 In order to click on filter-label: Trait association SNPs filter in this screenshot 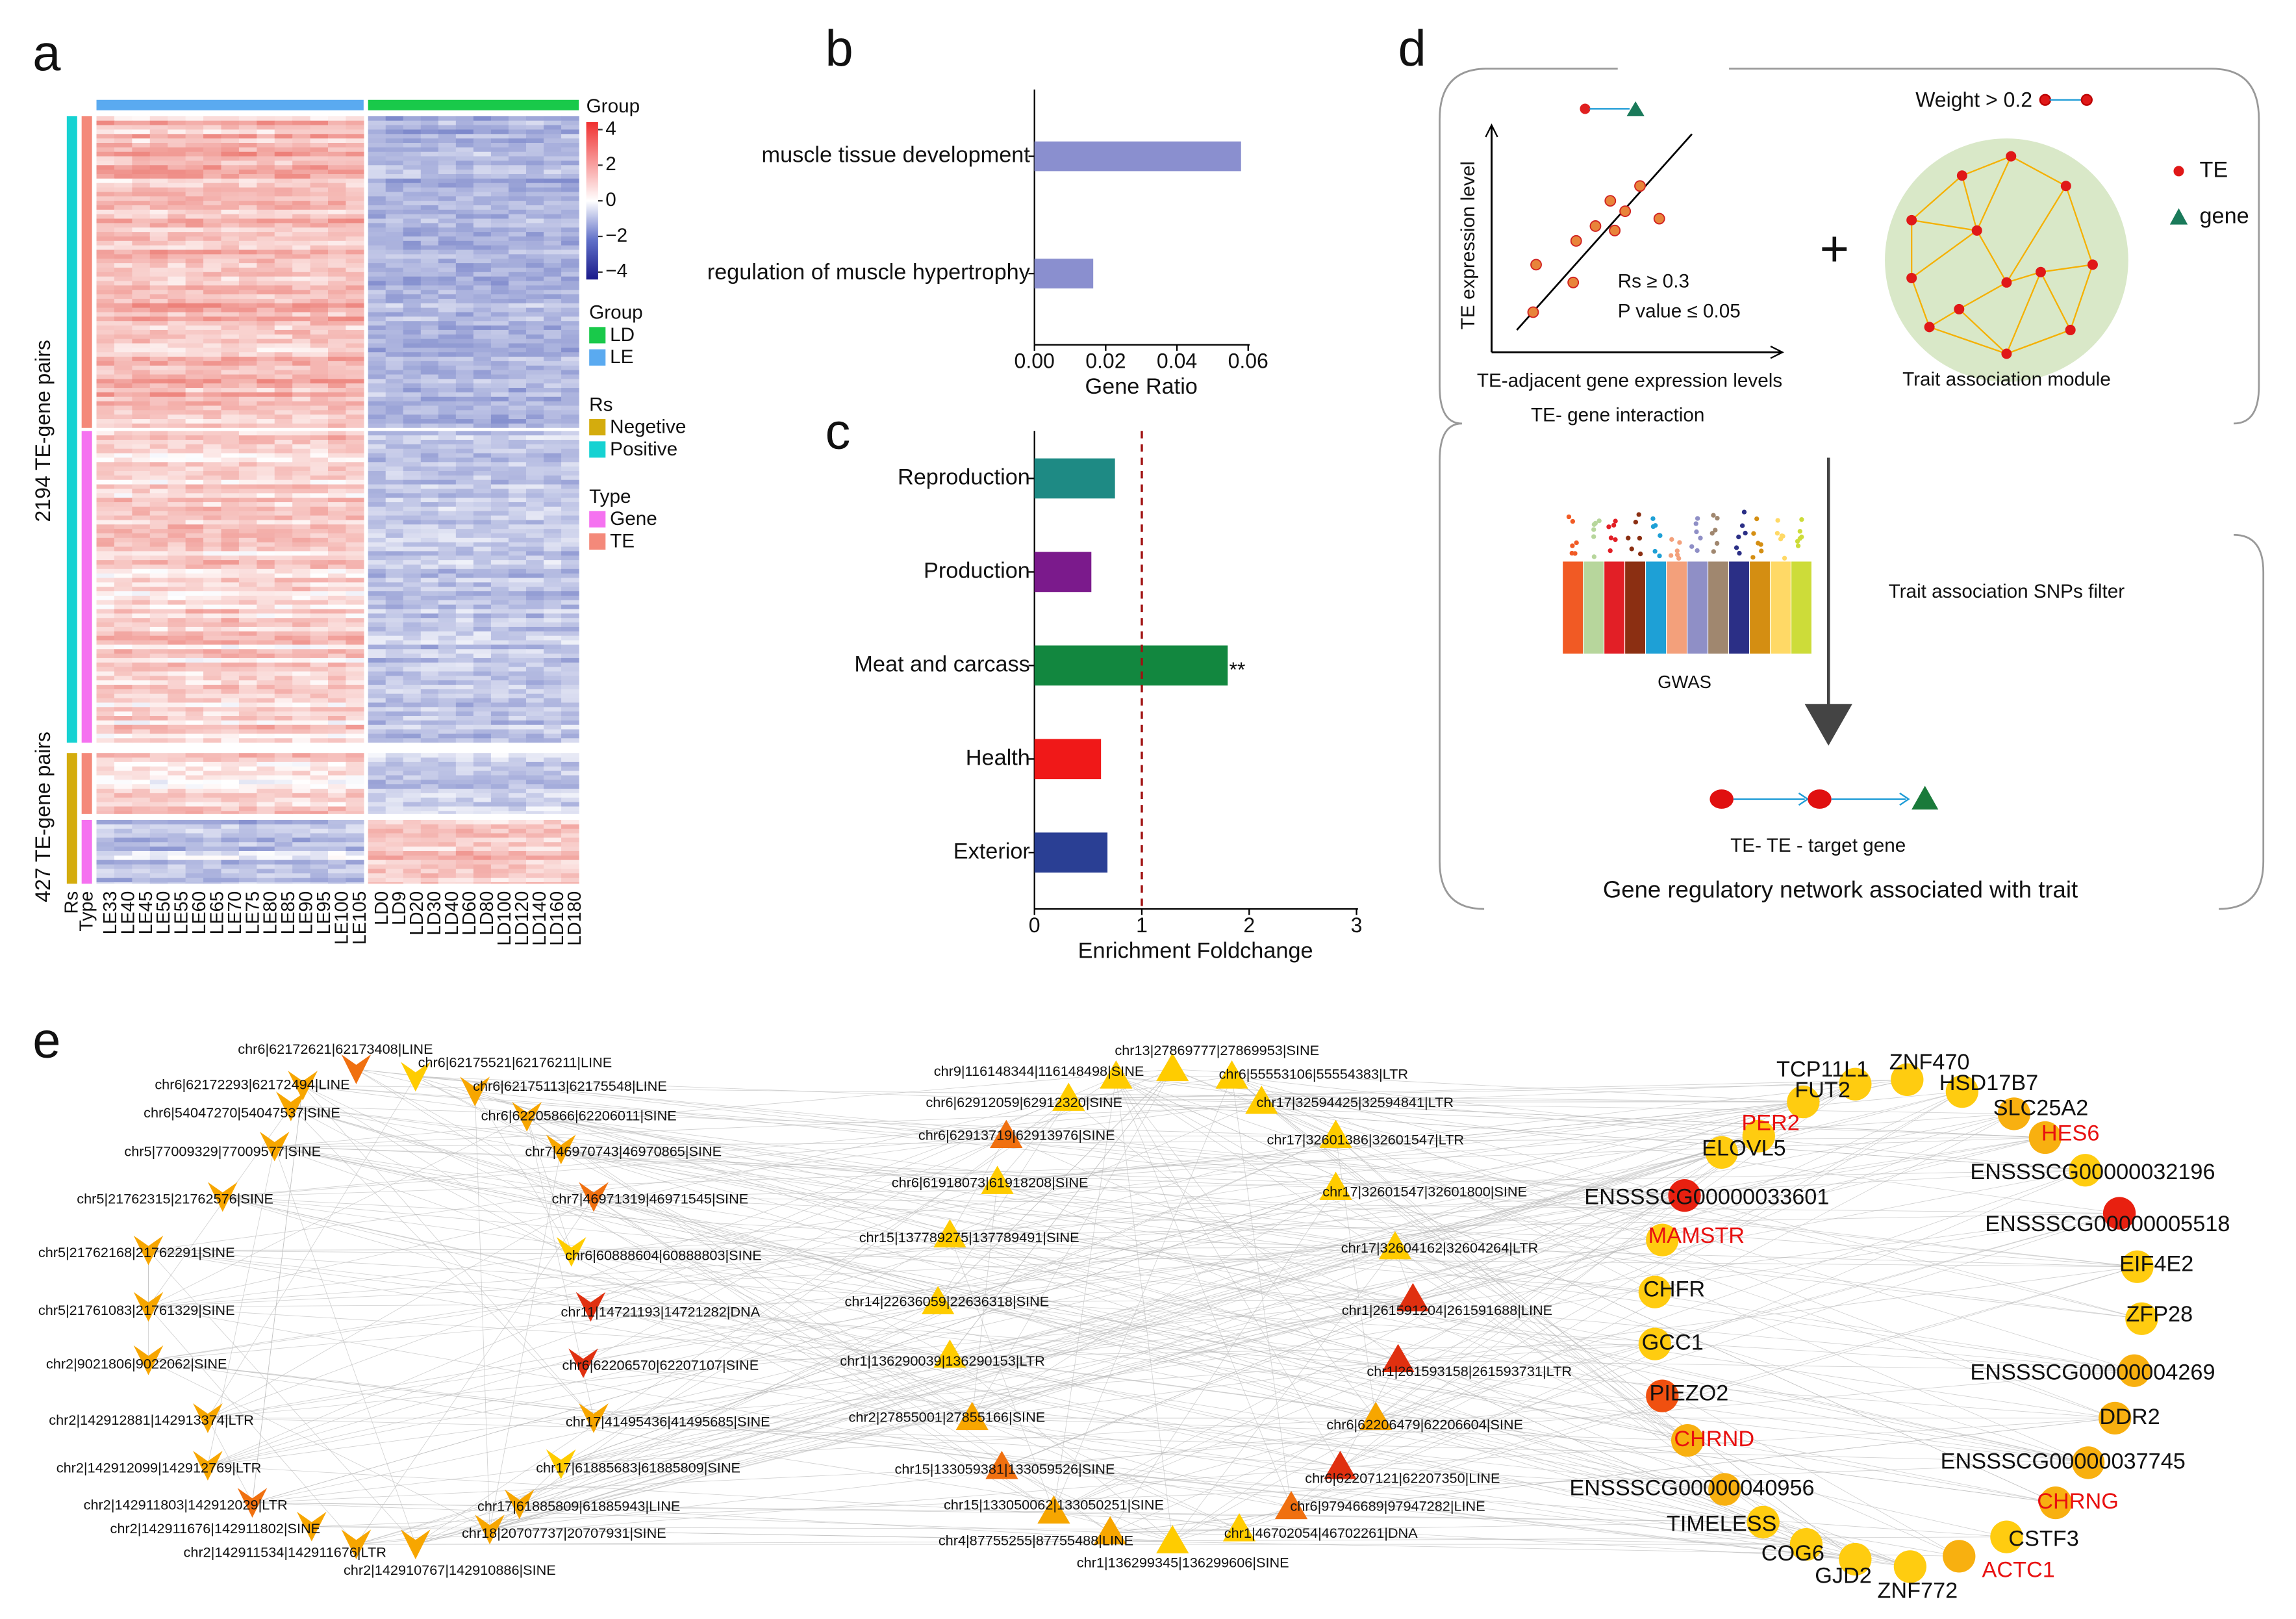, I will do `click(2007, 591)`.